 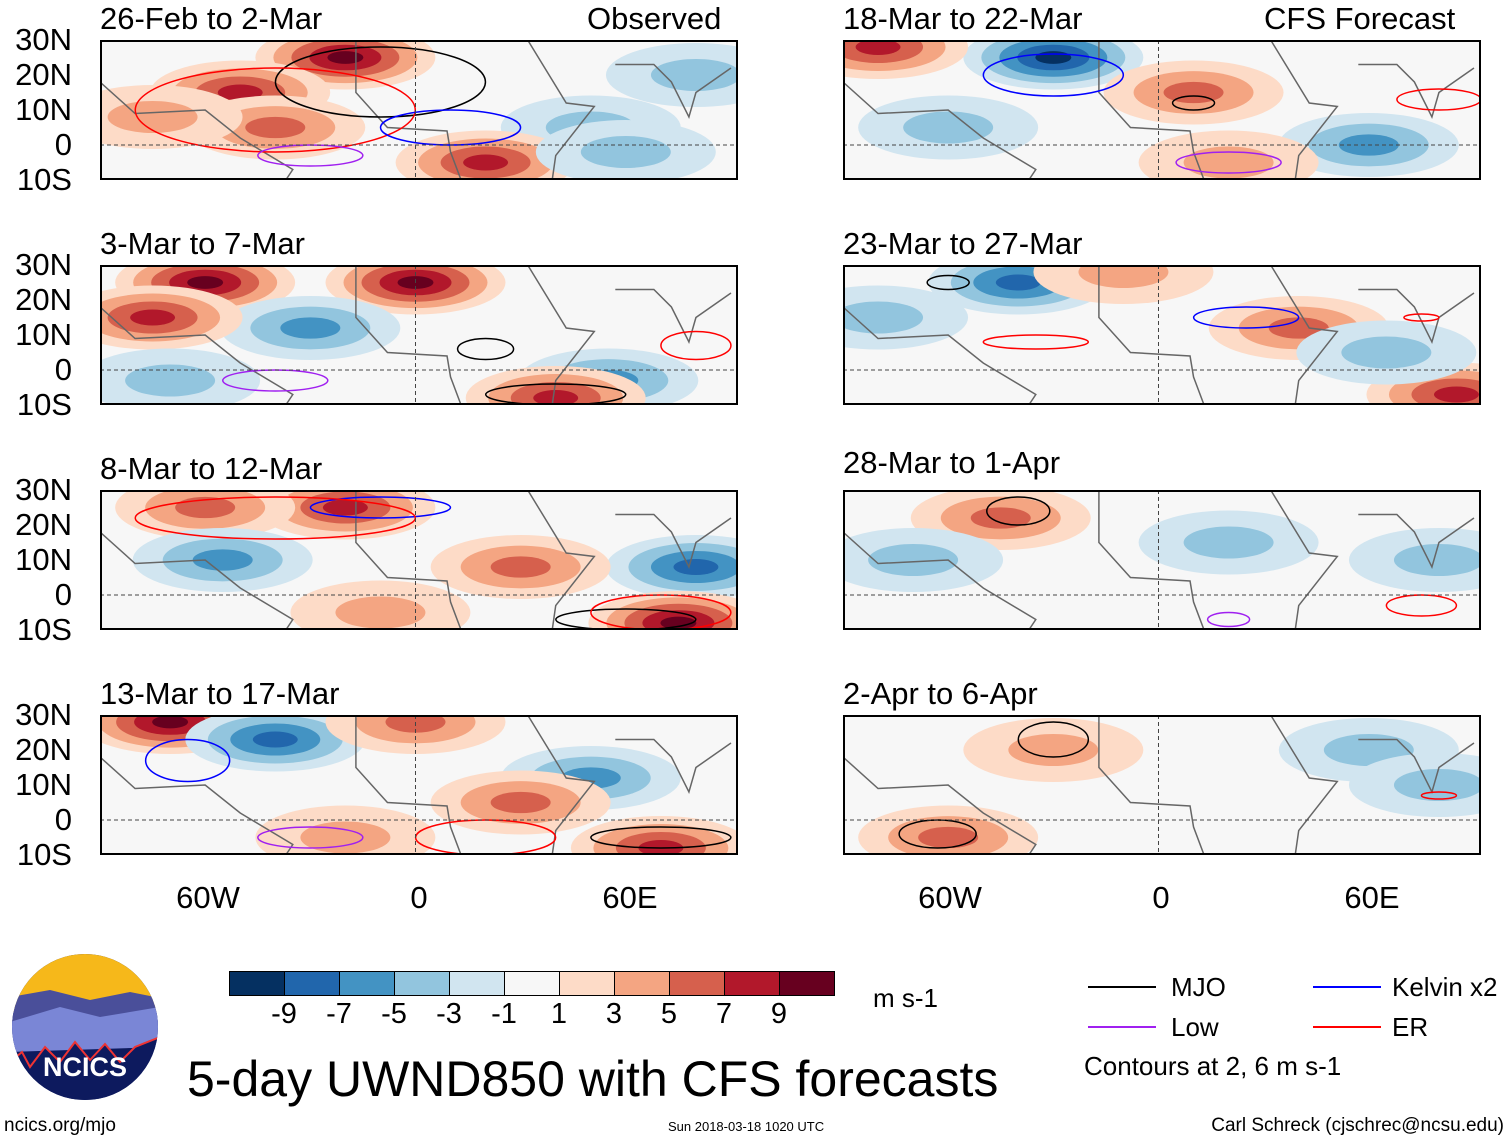 What do you see at coordinates (905, 998) in the screenshot?
I see `colorbar-units: m s-1` at bounding box center [905, 998].